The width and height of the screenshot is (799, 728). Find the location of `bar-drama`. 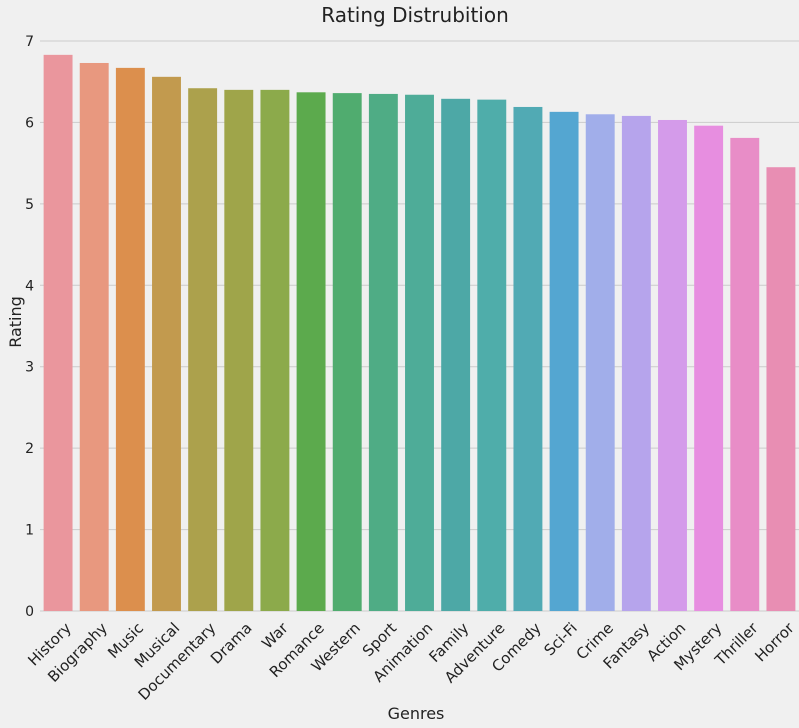

bar-drama is located at coordinates (239, 350).